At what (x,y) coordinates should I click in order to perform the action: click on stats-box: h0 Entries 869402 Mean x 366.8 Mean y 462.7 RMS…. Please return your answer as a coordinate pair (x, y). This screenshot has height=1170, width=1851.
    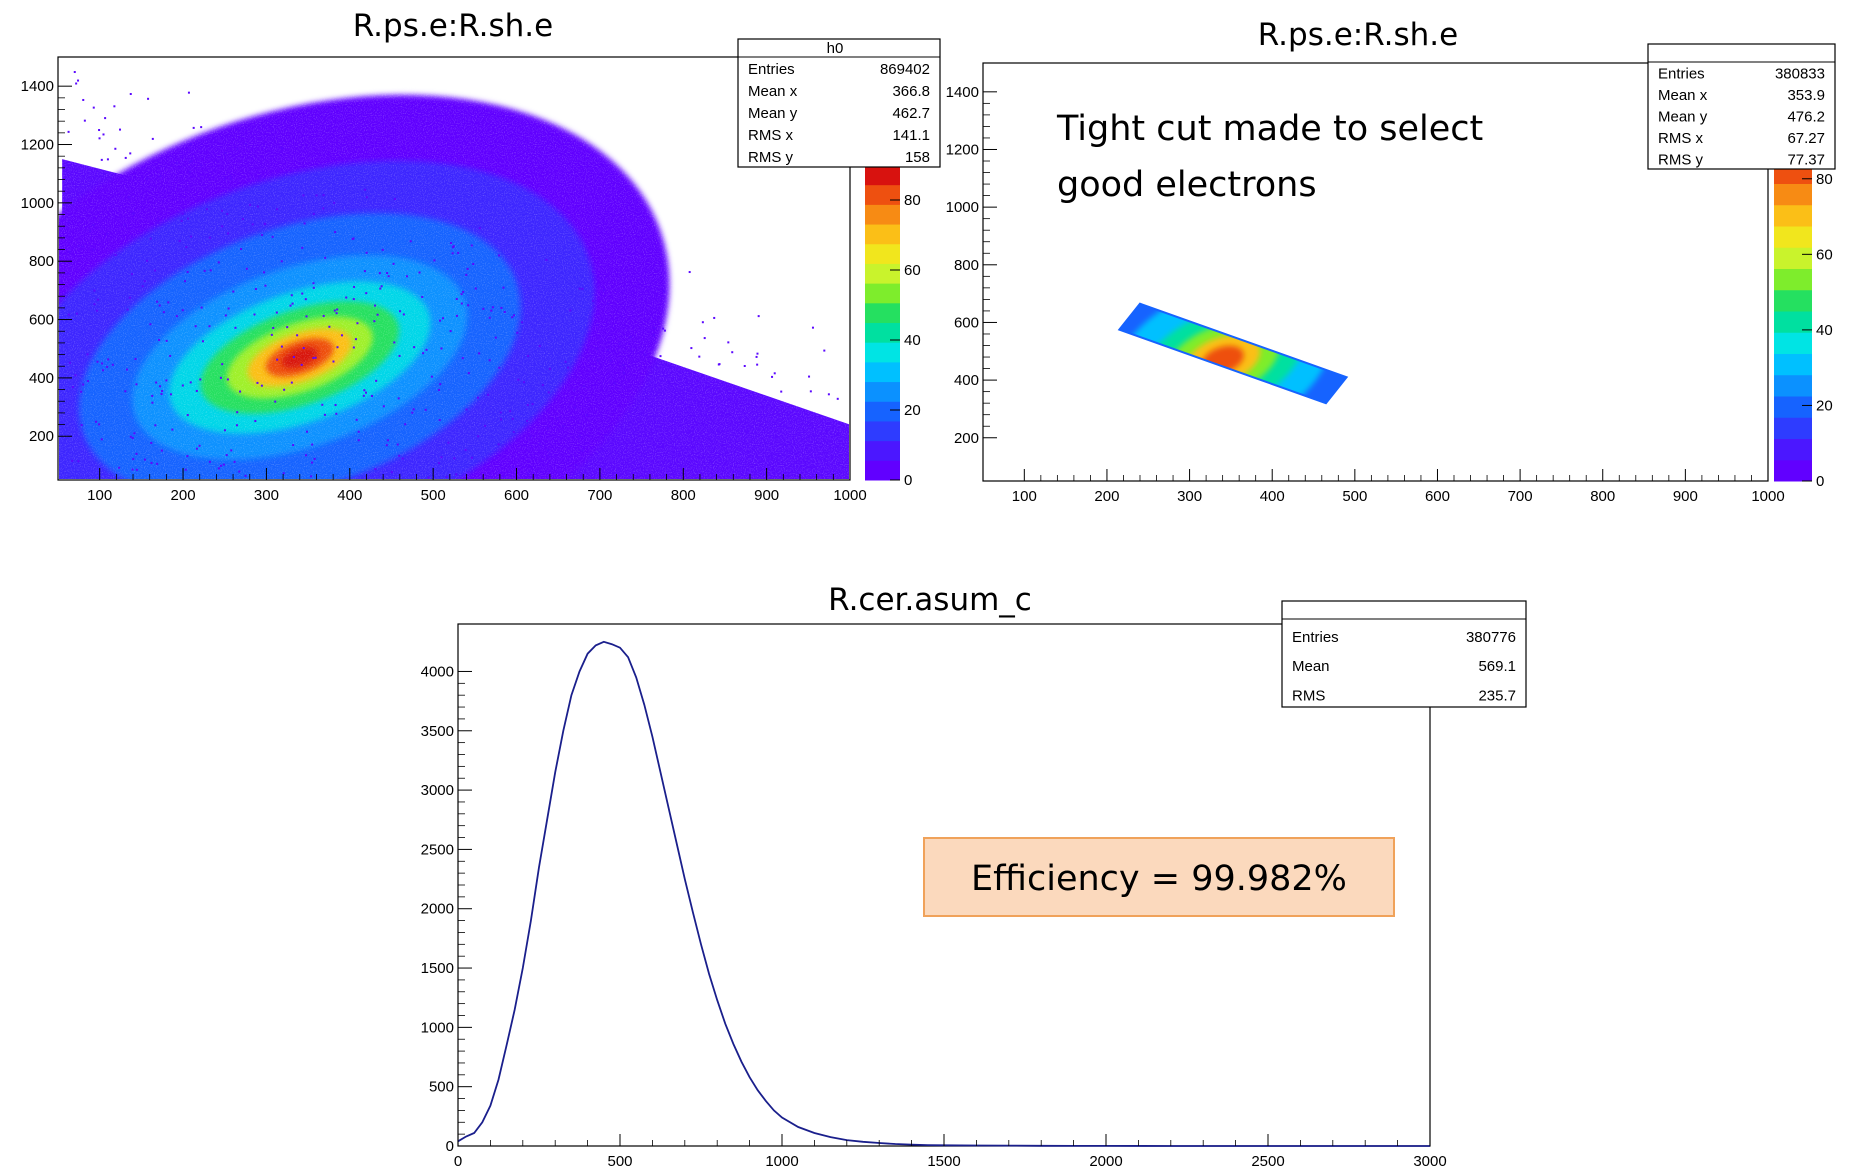
    Looking at the image, I should click on (839, 103).